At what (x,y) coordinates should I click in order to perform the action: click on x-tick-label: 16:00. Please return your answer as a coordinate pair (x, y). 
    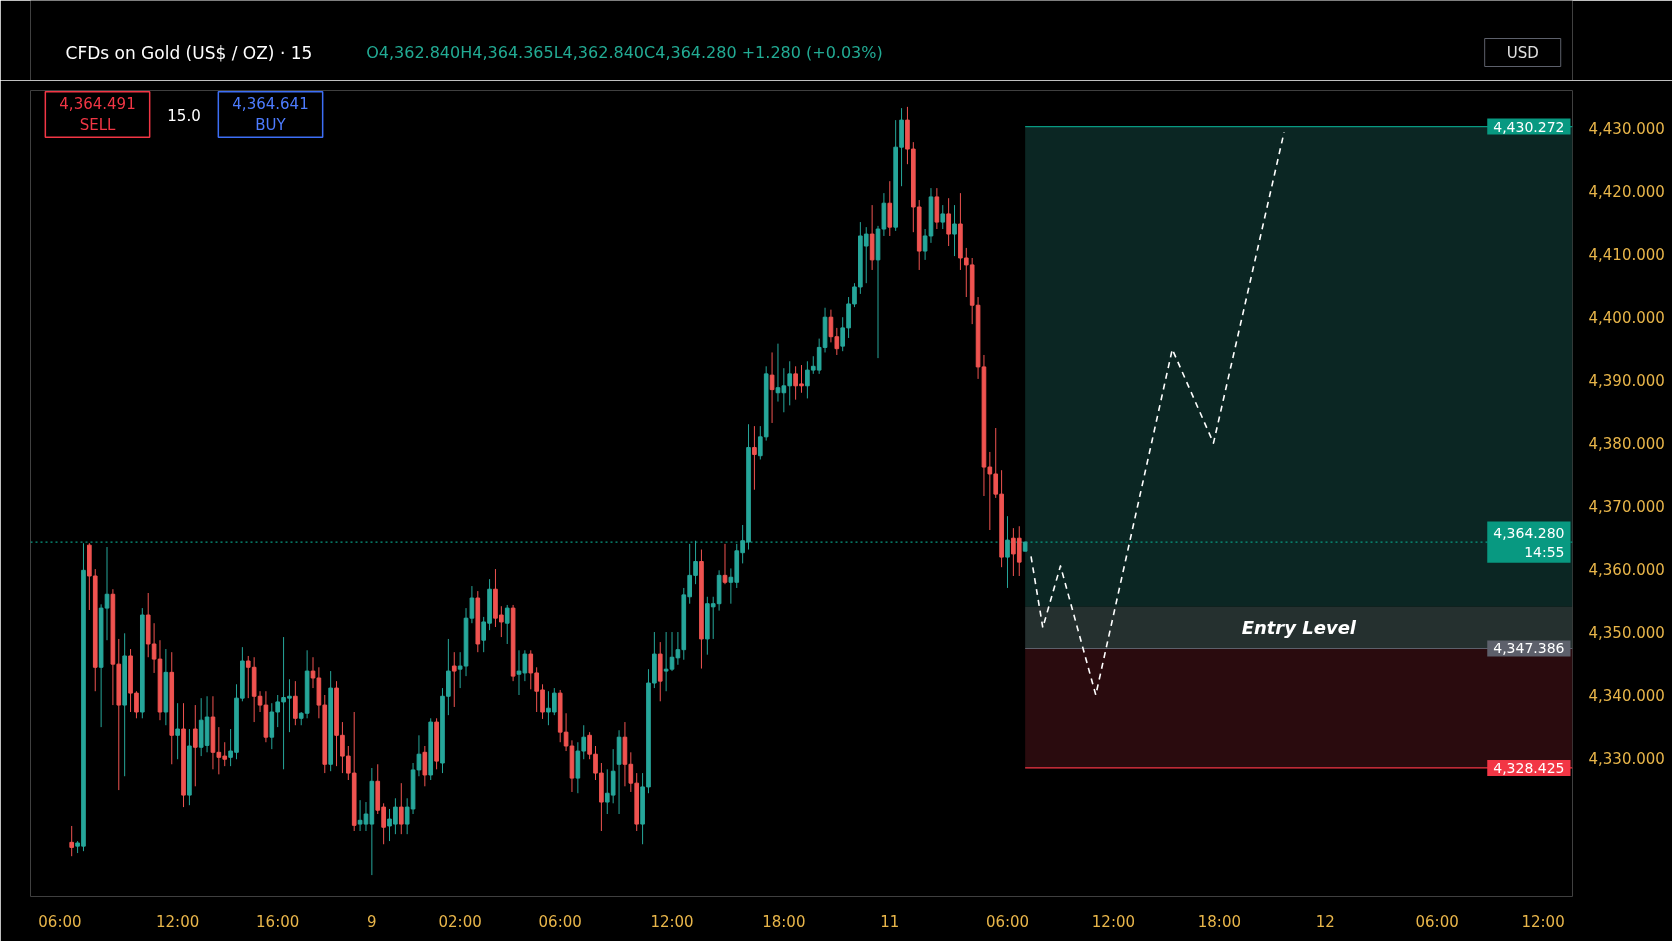
    Looking at the image, I should click on (278, 921).